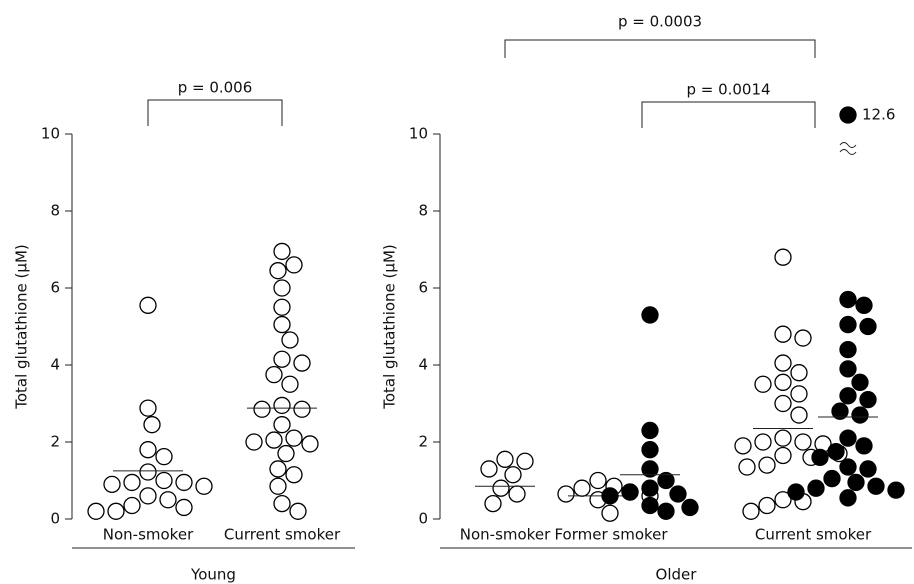 This screenshot has height=584, width=914. I want to click on group-label: Older, so click(677, 575).